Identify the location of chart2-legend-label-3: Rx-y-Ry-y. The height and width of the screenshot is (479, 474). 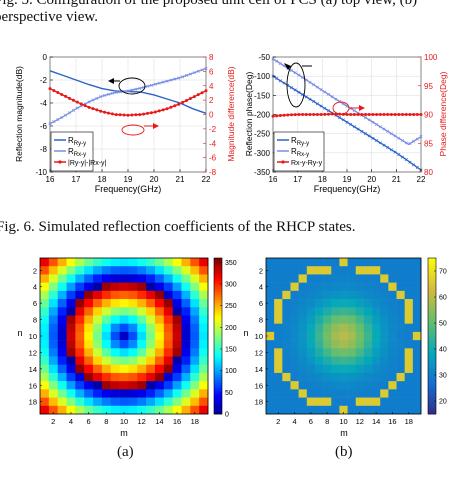
(307, 163).